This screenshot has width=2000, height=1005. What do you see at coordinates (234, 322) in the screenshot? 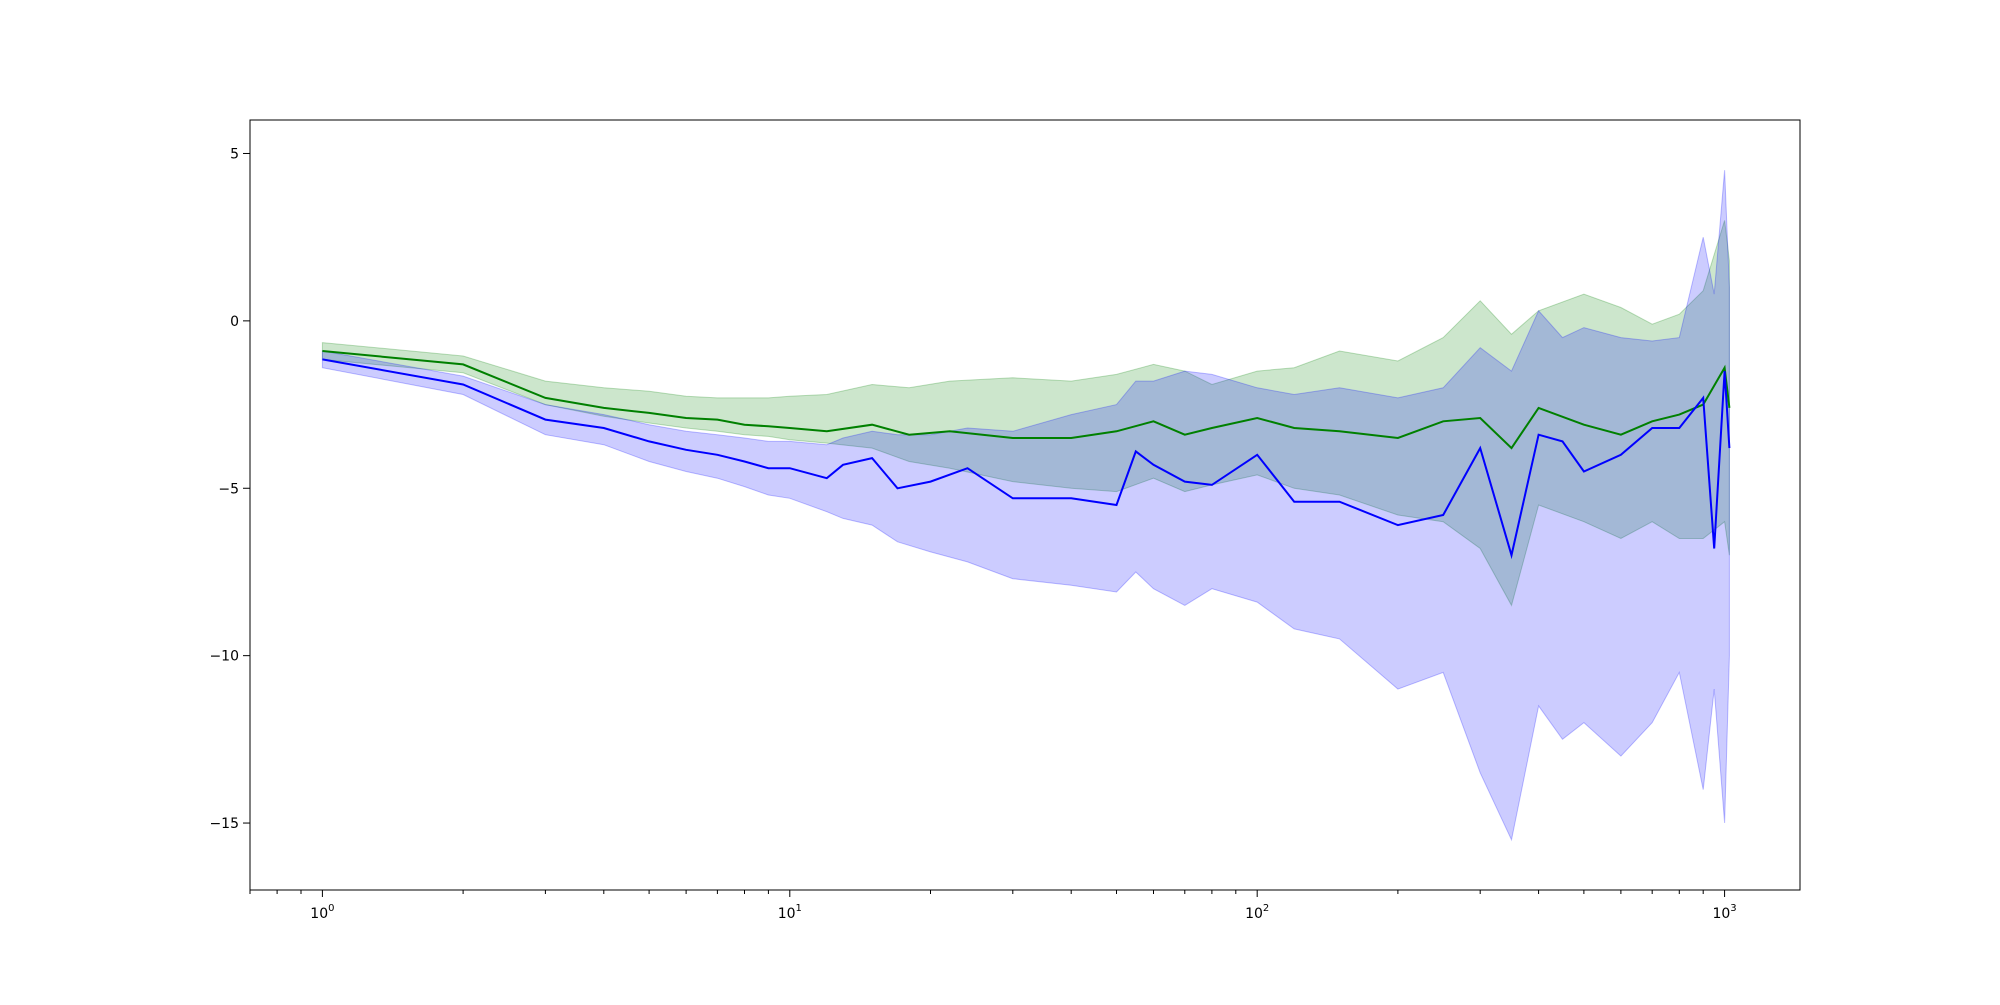
I see `y-tick-label: 0` at bounding box center [234, 322].